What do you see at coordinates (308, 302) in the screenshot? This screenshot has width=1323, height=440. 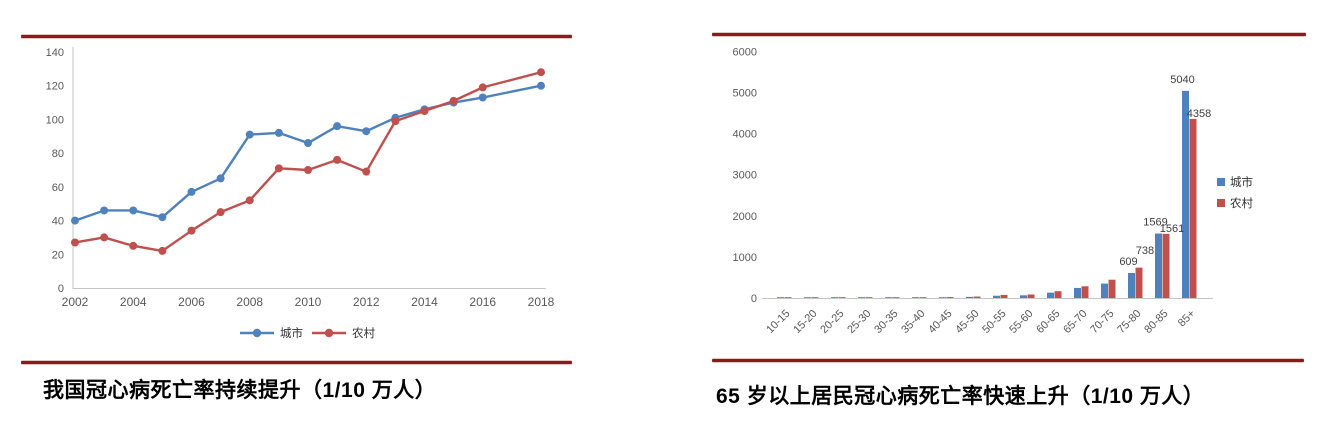 I see `svg-text: 2010` at bounding box center [308, 302].